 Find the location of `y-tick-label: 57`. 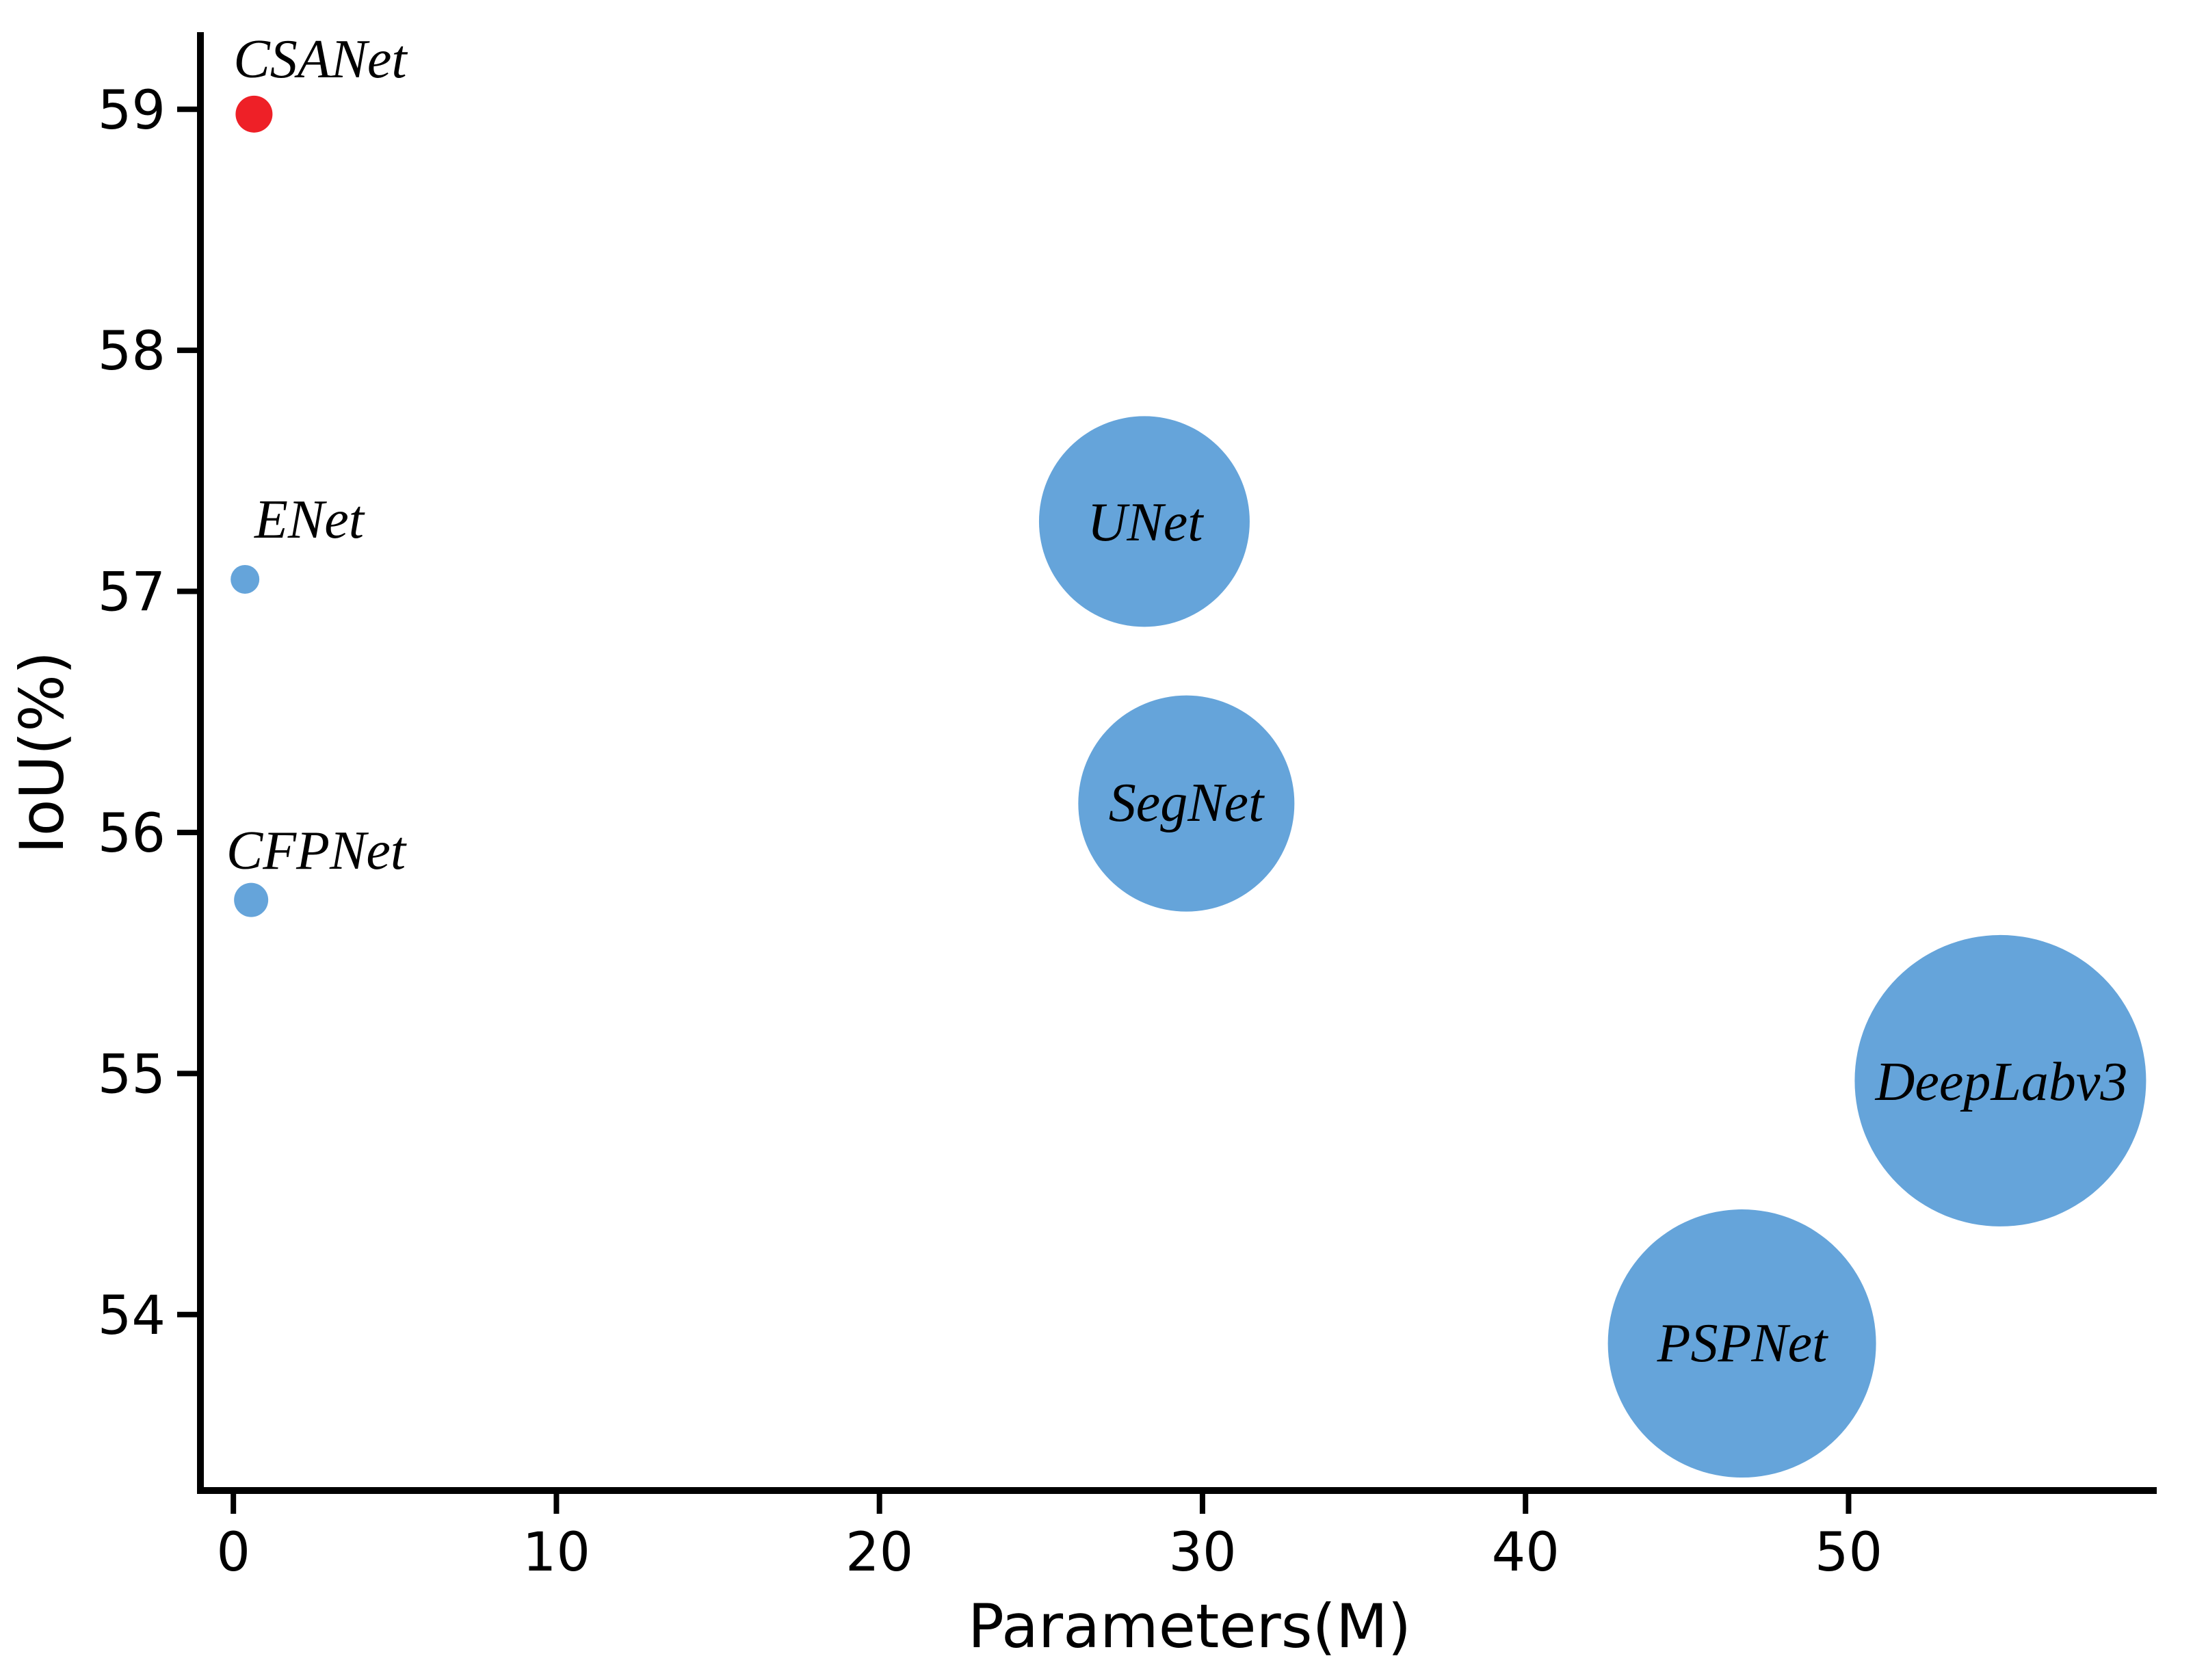

y-tick-label: 57 is located at coordinates (132, 593).